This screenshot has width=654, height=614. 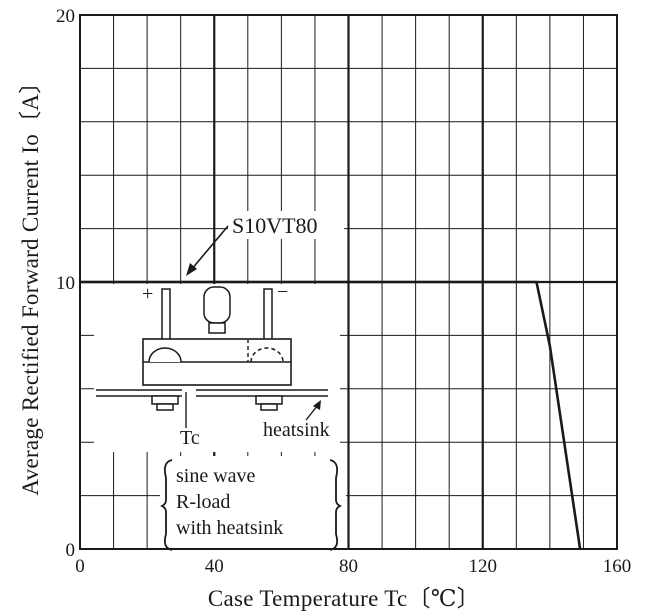 I want to click on condition-background, so click(x=253, y=502).